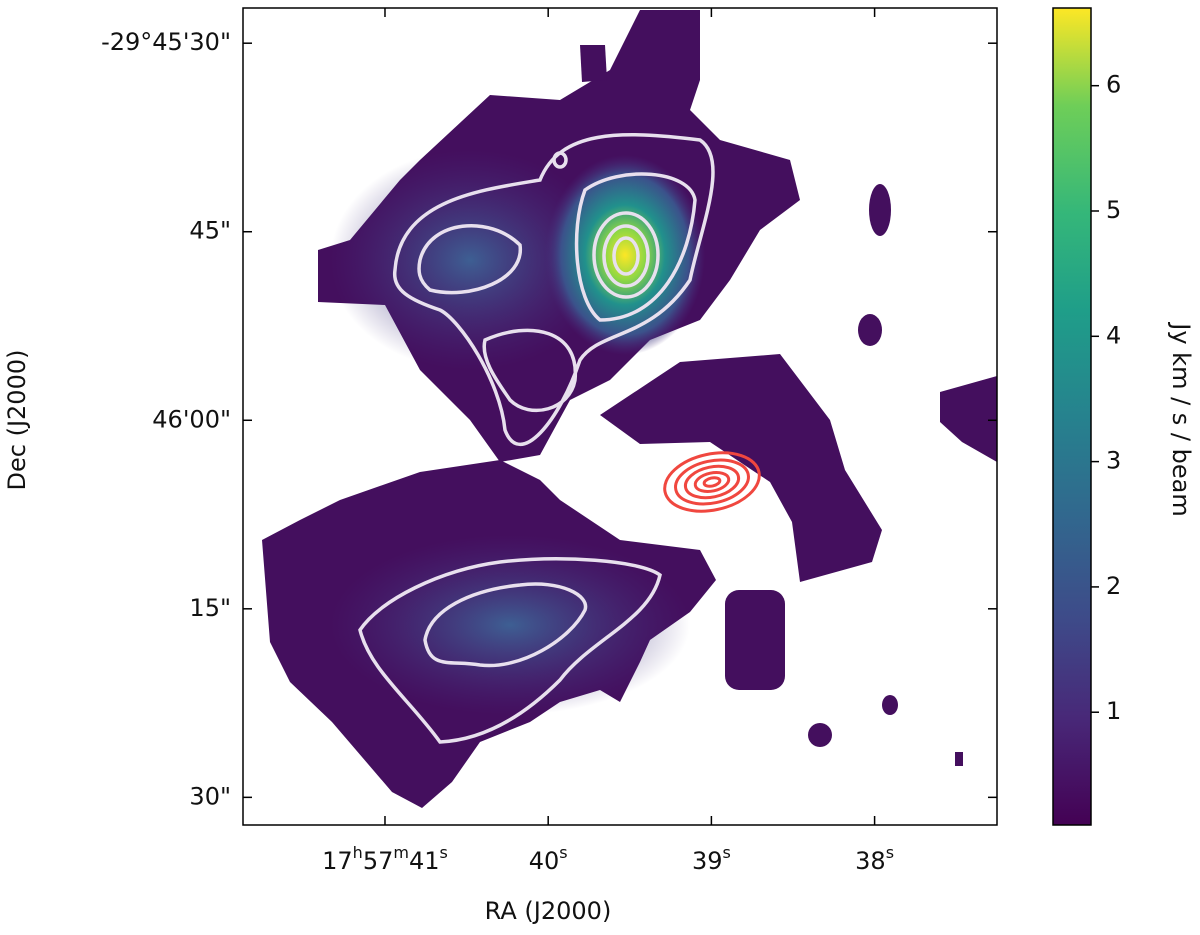 This screenshot has height=935, width=1200. I want to click on beam-contours, so click(712, 482).